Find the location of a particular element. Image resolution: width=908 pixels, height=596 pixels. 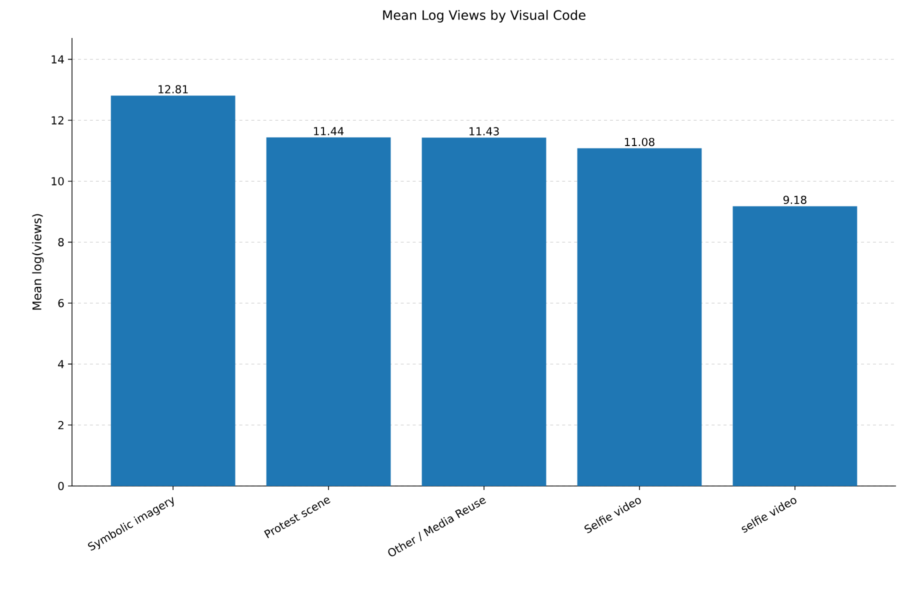

data-label: 11.08 is located at coordinates (639, 142).